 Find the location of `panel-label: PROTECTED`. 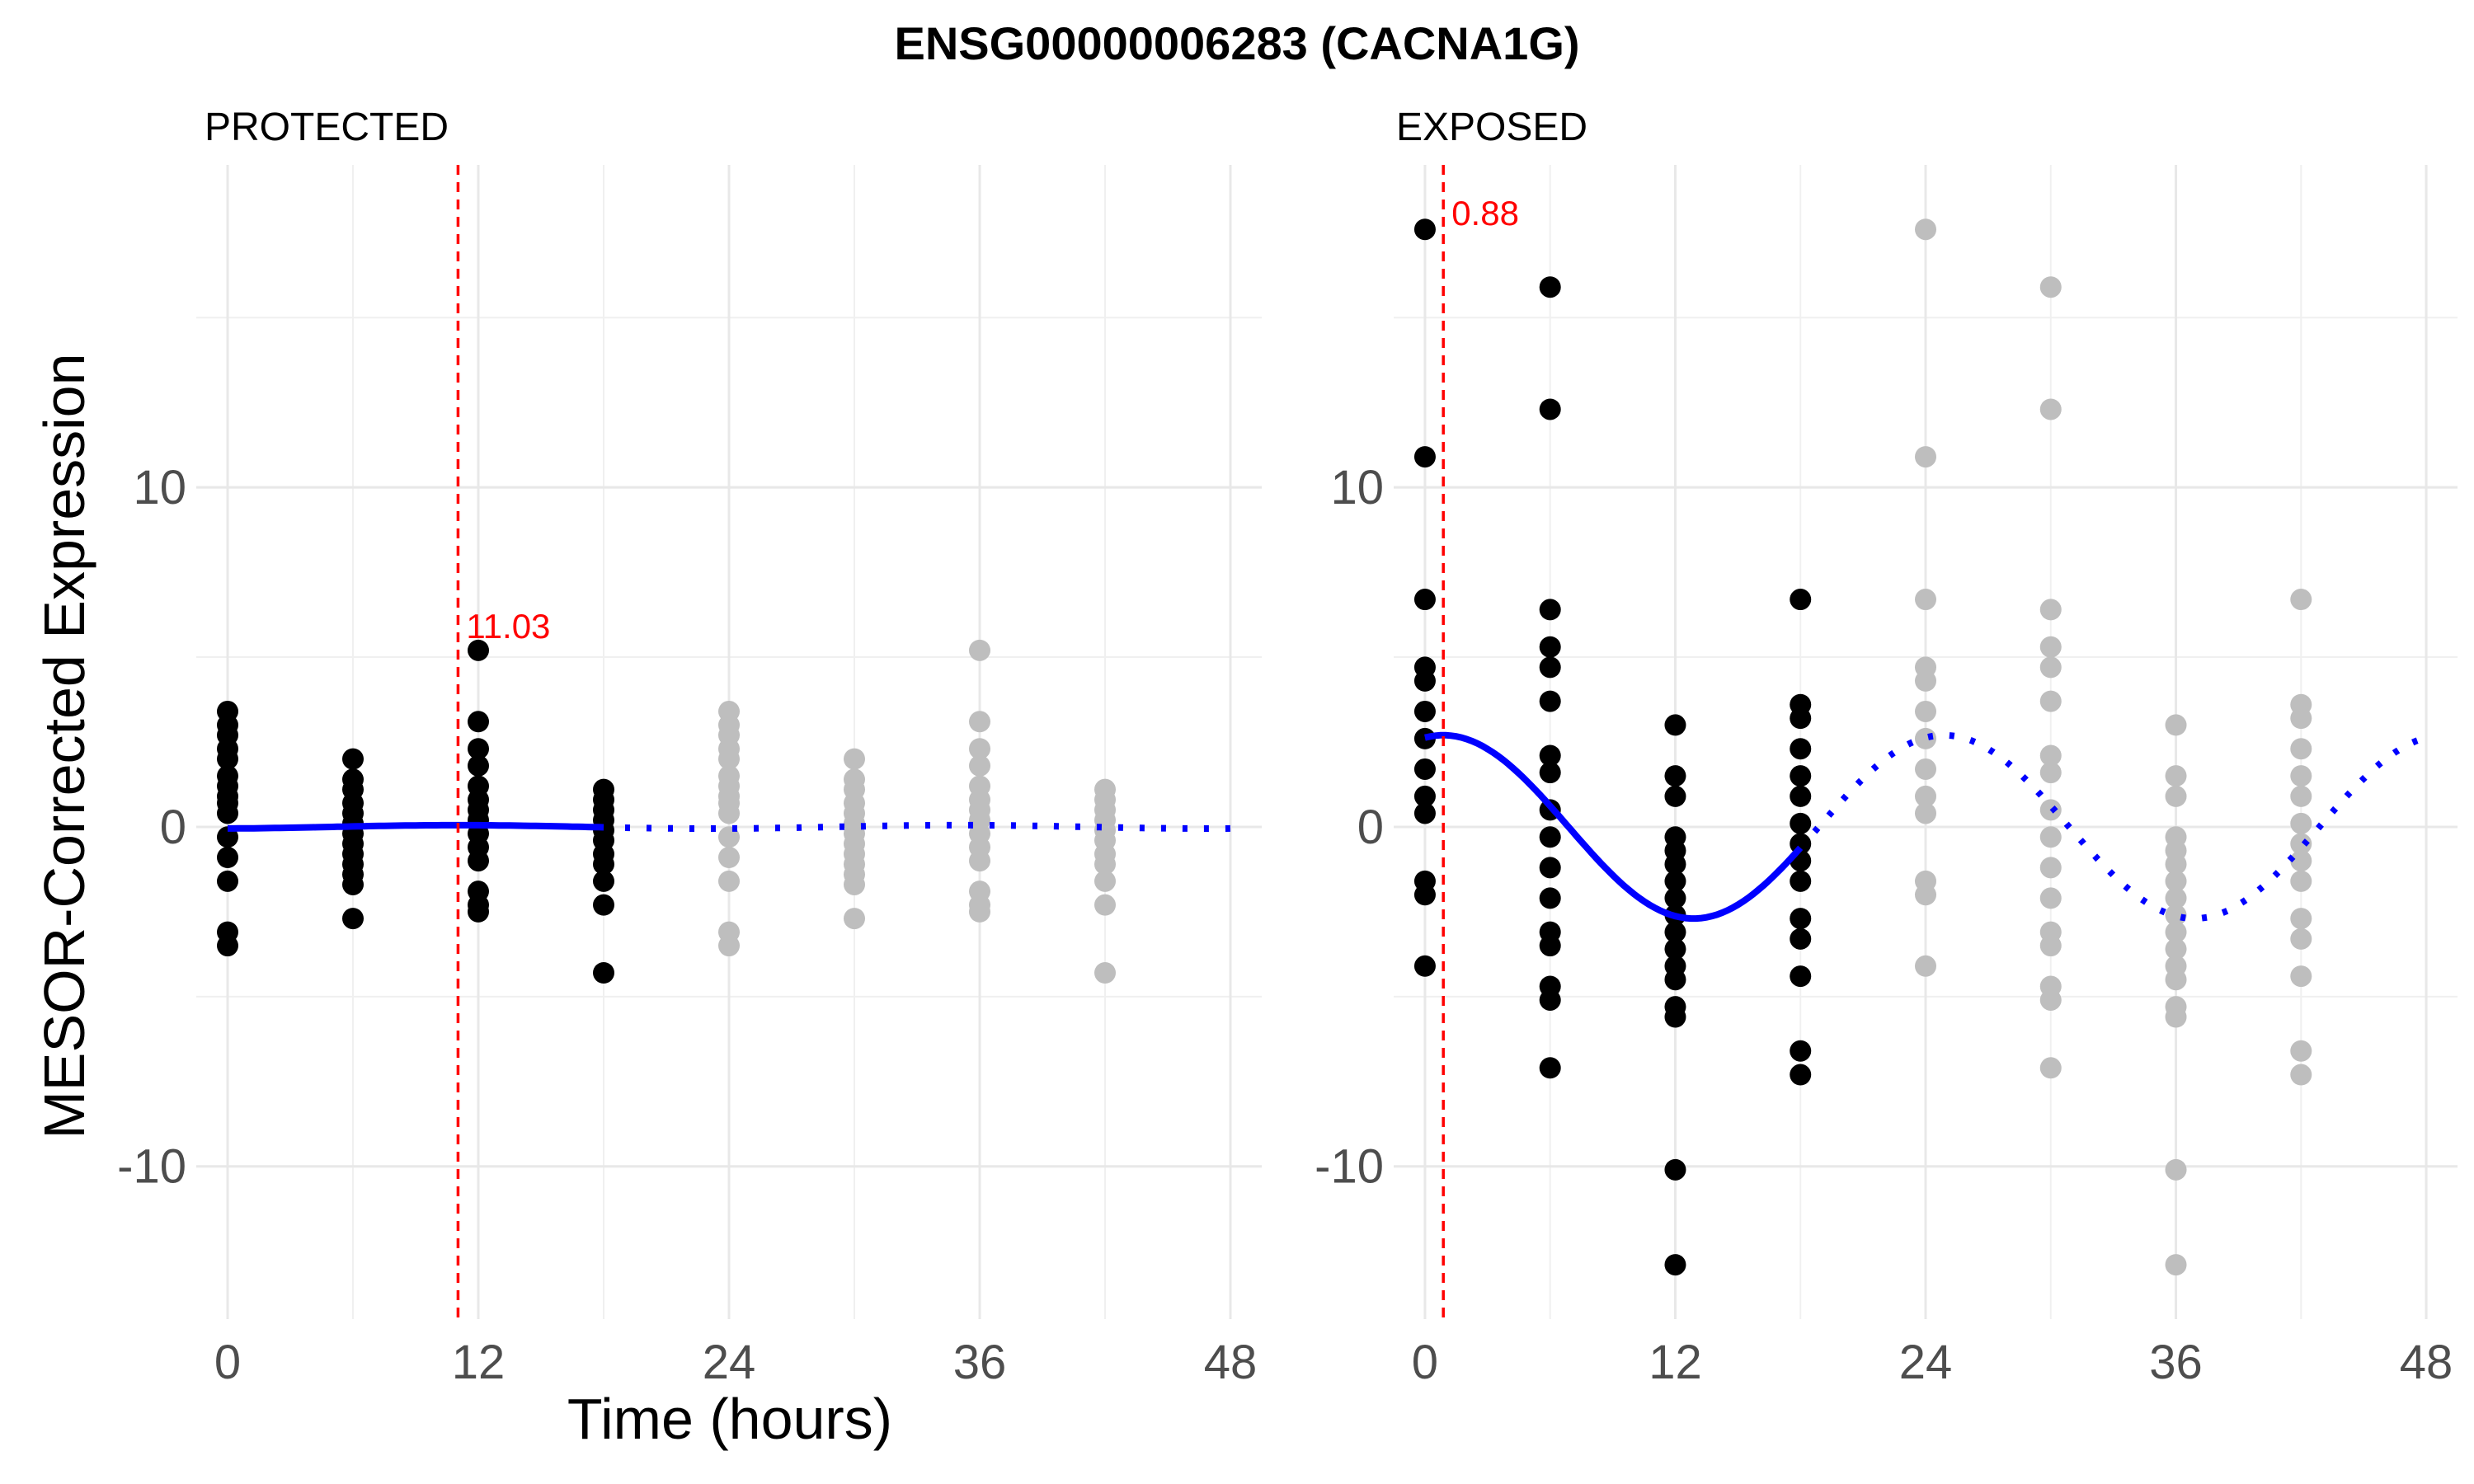

panel-label: PROTECTED is located at coordinates (327, 128).